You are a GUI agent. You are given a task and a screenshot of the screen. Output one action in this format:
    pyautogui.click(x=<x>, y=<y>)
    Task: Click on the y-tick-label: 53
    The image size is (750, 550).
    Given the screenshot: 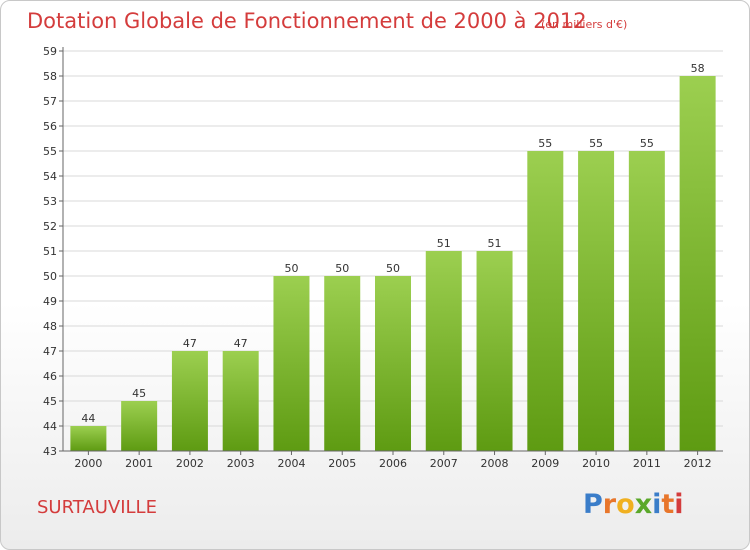 What is the action you would take?
    pyautogui.click(x=50, y=201)
    